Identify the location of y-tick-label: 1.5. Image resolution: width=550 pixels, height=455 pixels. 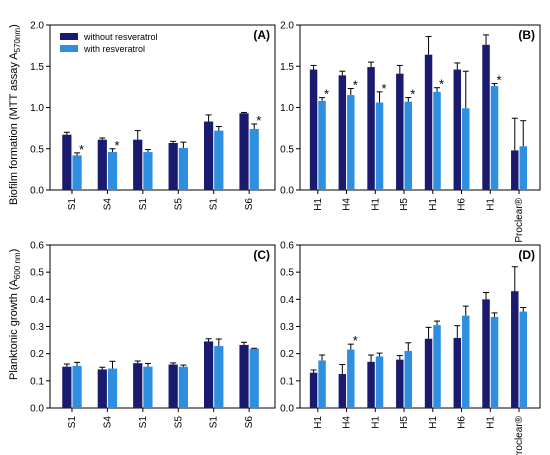
(287, 67).